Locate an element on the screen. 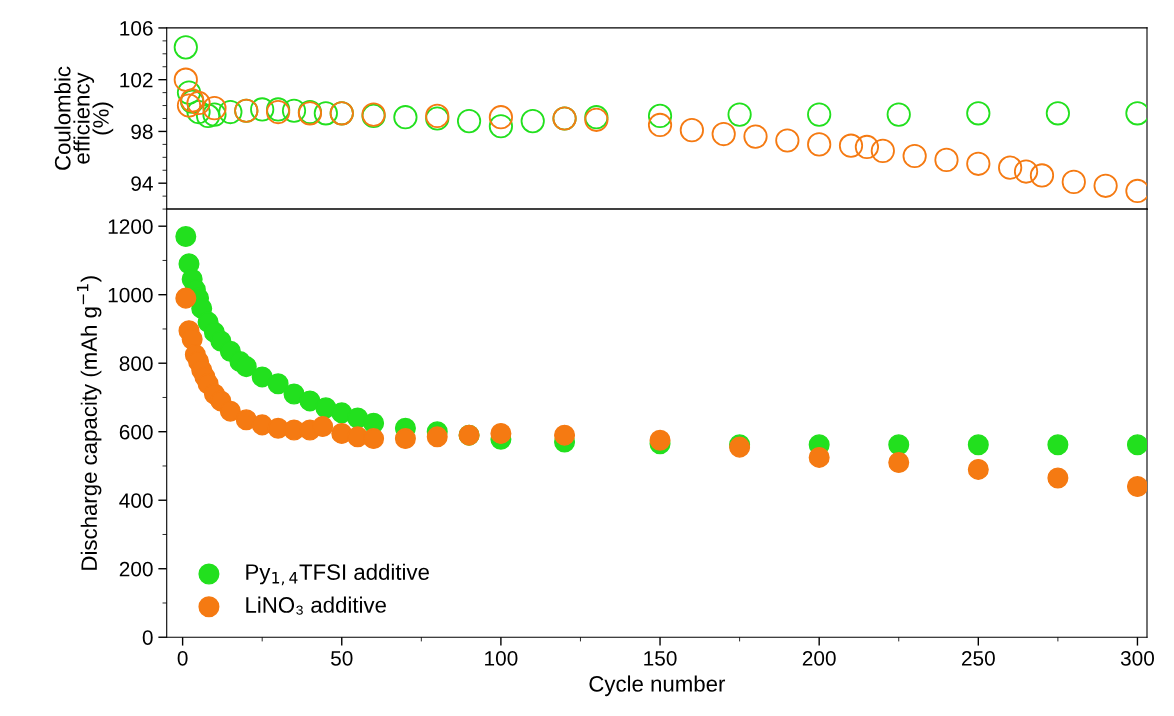 This screenshot has width=1174, height=716. x-tick-label: 50 is located at coordinates (342, 658).